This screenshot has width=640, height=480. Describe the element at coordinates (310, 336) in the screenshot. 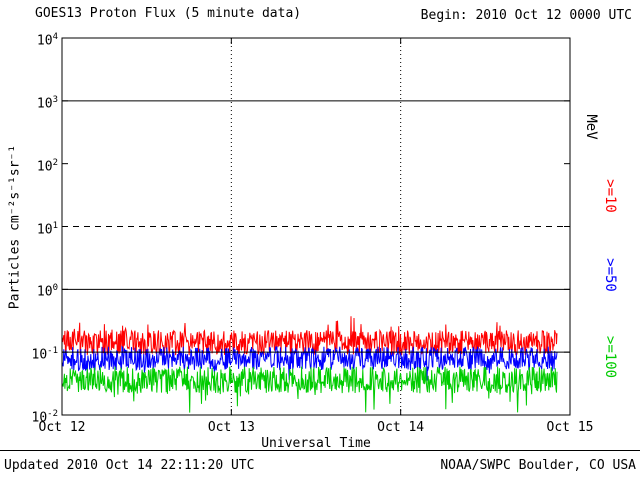

I see `series-trace-ge10` at that location.